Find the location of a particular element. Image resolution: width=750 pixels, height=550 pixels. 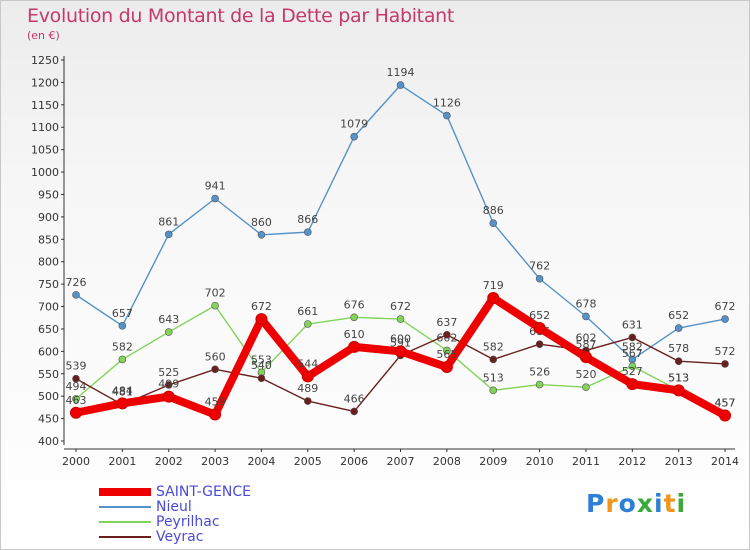

data-label: 861 is located at coordinates (168, 221).